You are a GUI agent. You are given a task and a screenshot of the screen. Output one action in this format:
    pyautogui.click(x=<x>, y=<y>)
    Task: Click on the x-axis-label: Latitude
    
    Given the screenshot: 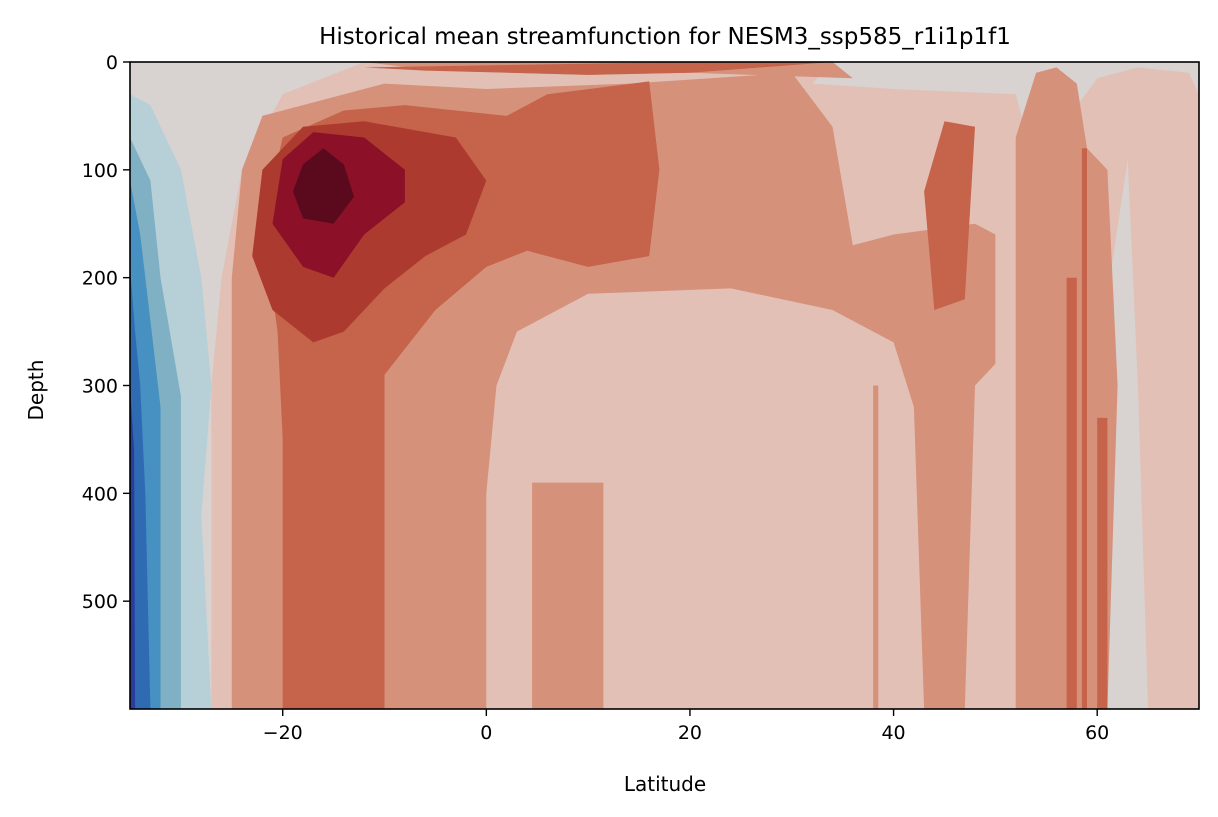 What is the action you would take?
    pyautogui.click(x=665, y=784)
    